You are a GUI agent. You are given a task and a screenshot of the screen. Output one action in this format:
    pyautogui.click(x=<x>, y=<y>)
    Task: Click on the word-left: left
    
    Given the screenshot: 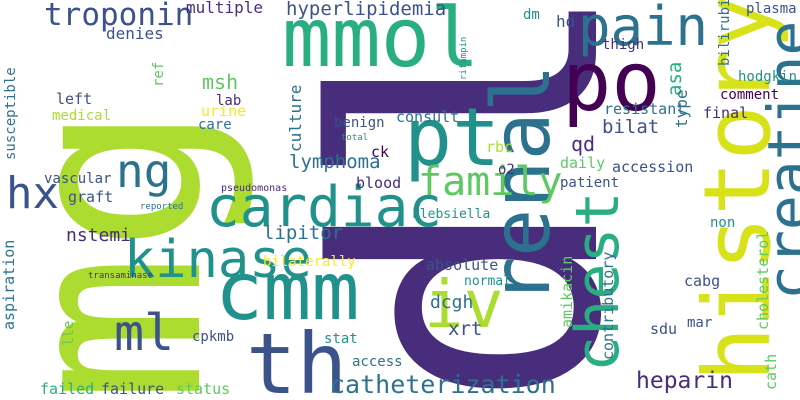 What is the action you would take?
    pyautogui.click(x=74, y=99)
    